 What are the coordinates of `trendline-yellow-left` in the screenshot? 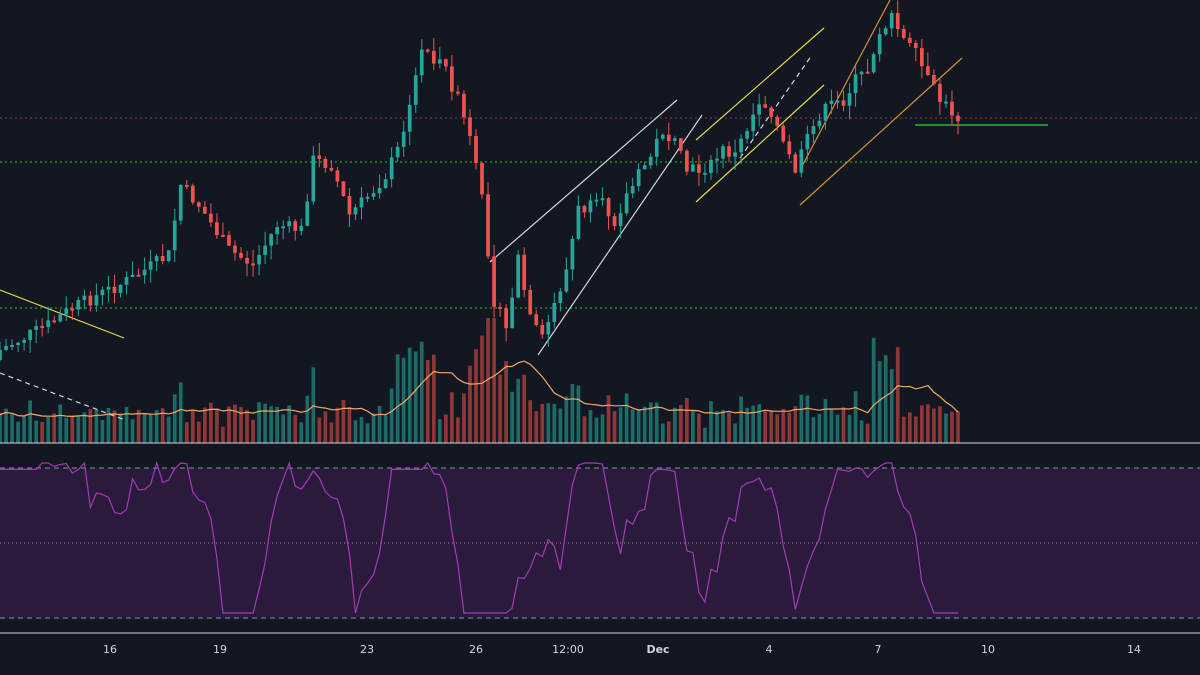 It's located at (62, 314).